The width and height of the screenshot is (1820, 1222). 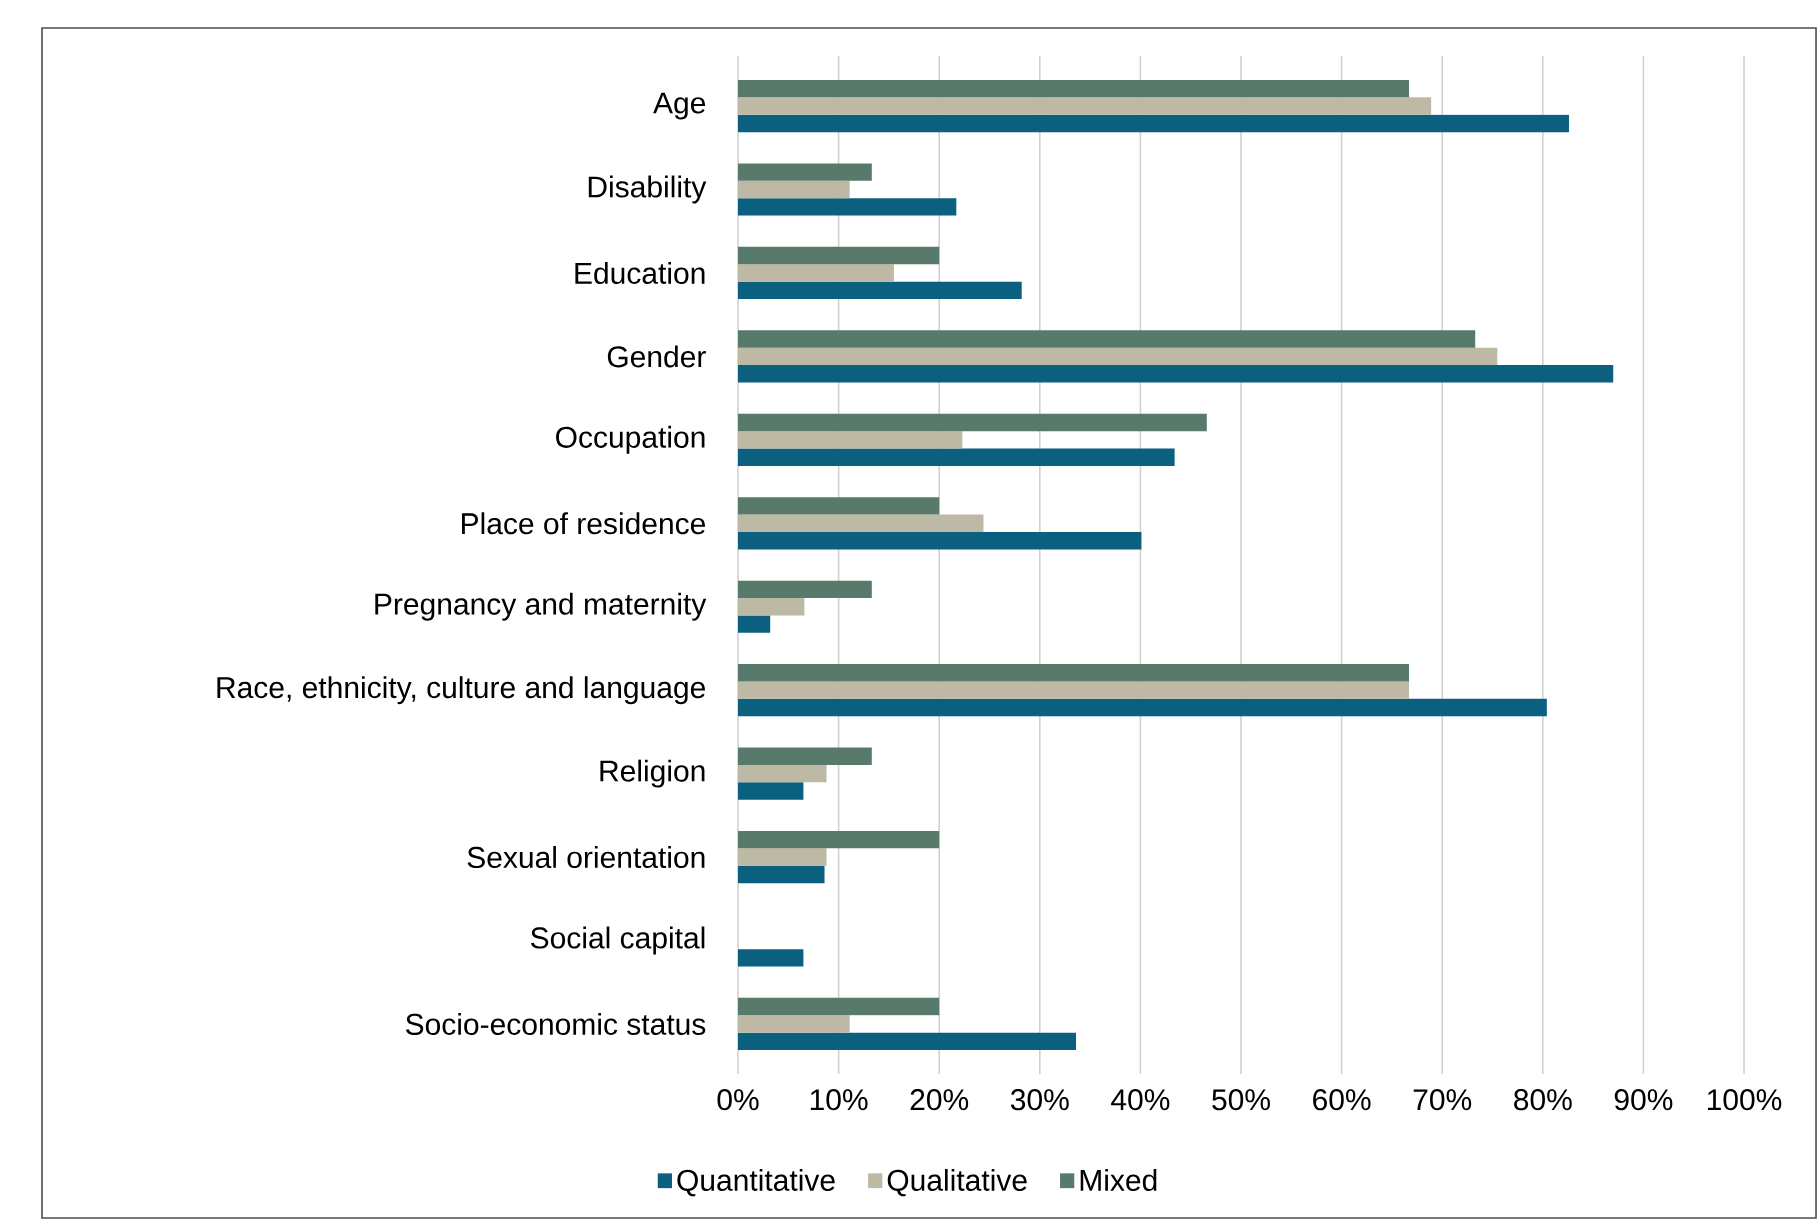 What do you see at coordinates (1643, 1100) in the screenshot?
I see `x-tick-label: 90%` at bounding box center [1643, 1100].